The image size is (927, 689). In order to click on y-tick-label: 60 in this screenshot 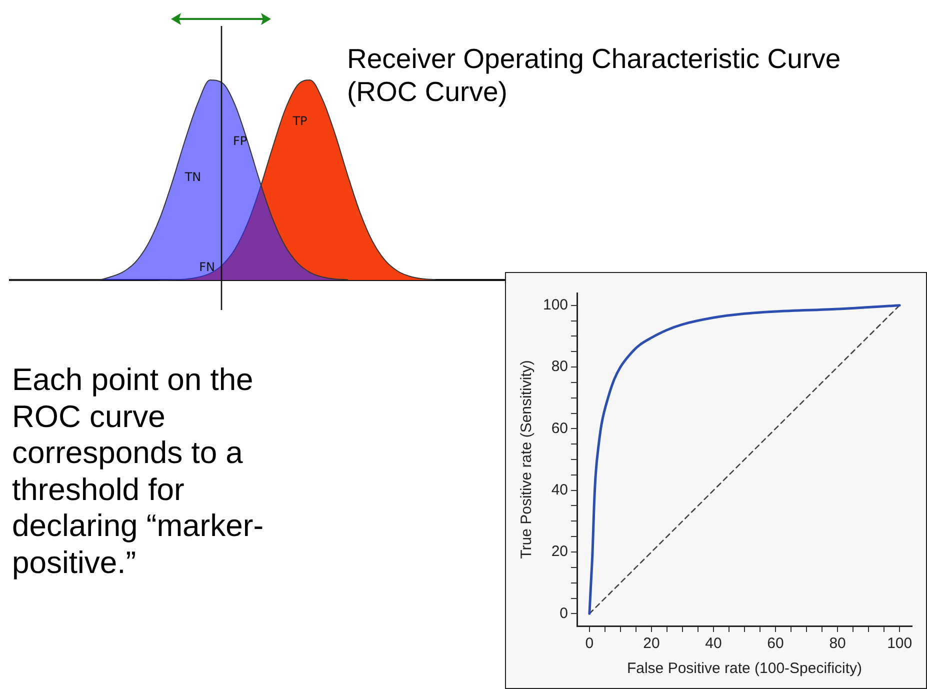, I will do `click(559, 428)`.